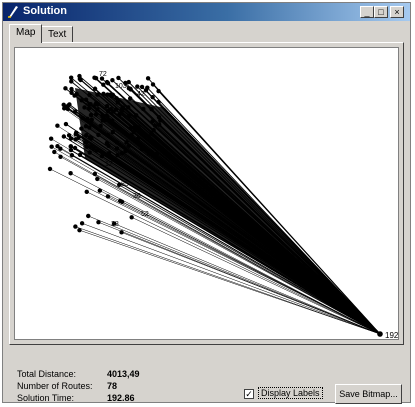  Describe the element at coordinates (380, 334) in the screenshot. I see `depot-node` at that location.